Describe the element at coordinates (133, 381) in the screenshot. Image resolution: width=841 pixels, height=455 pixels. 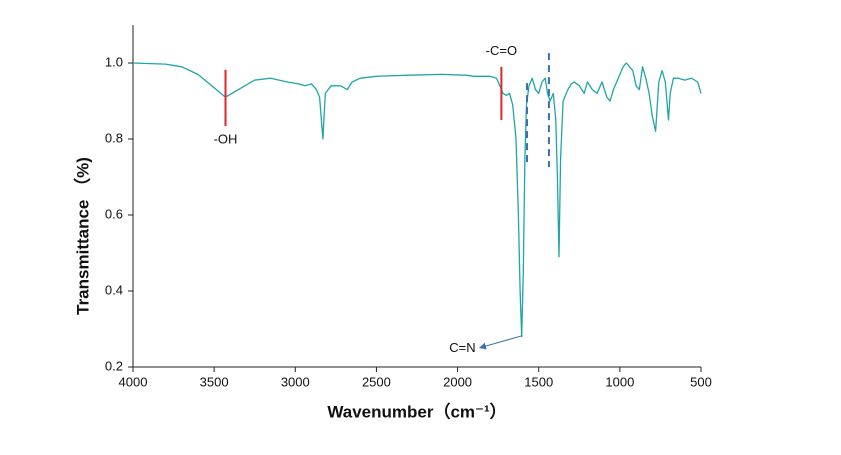
I see `x-tick-label: 4000` at that location.